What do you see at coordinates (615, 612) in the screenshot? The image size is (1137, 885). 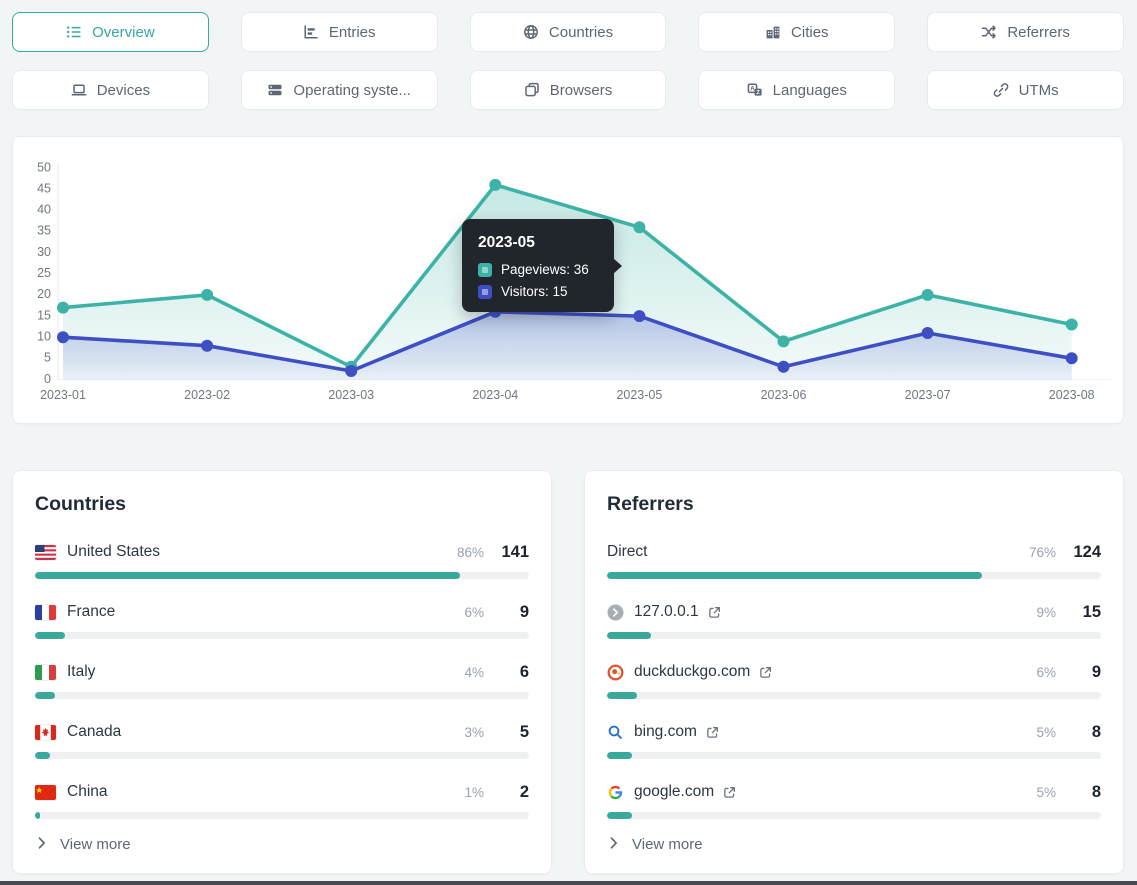 I see `localhost-favicon-icon` at bounding box center [615, 612].